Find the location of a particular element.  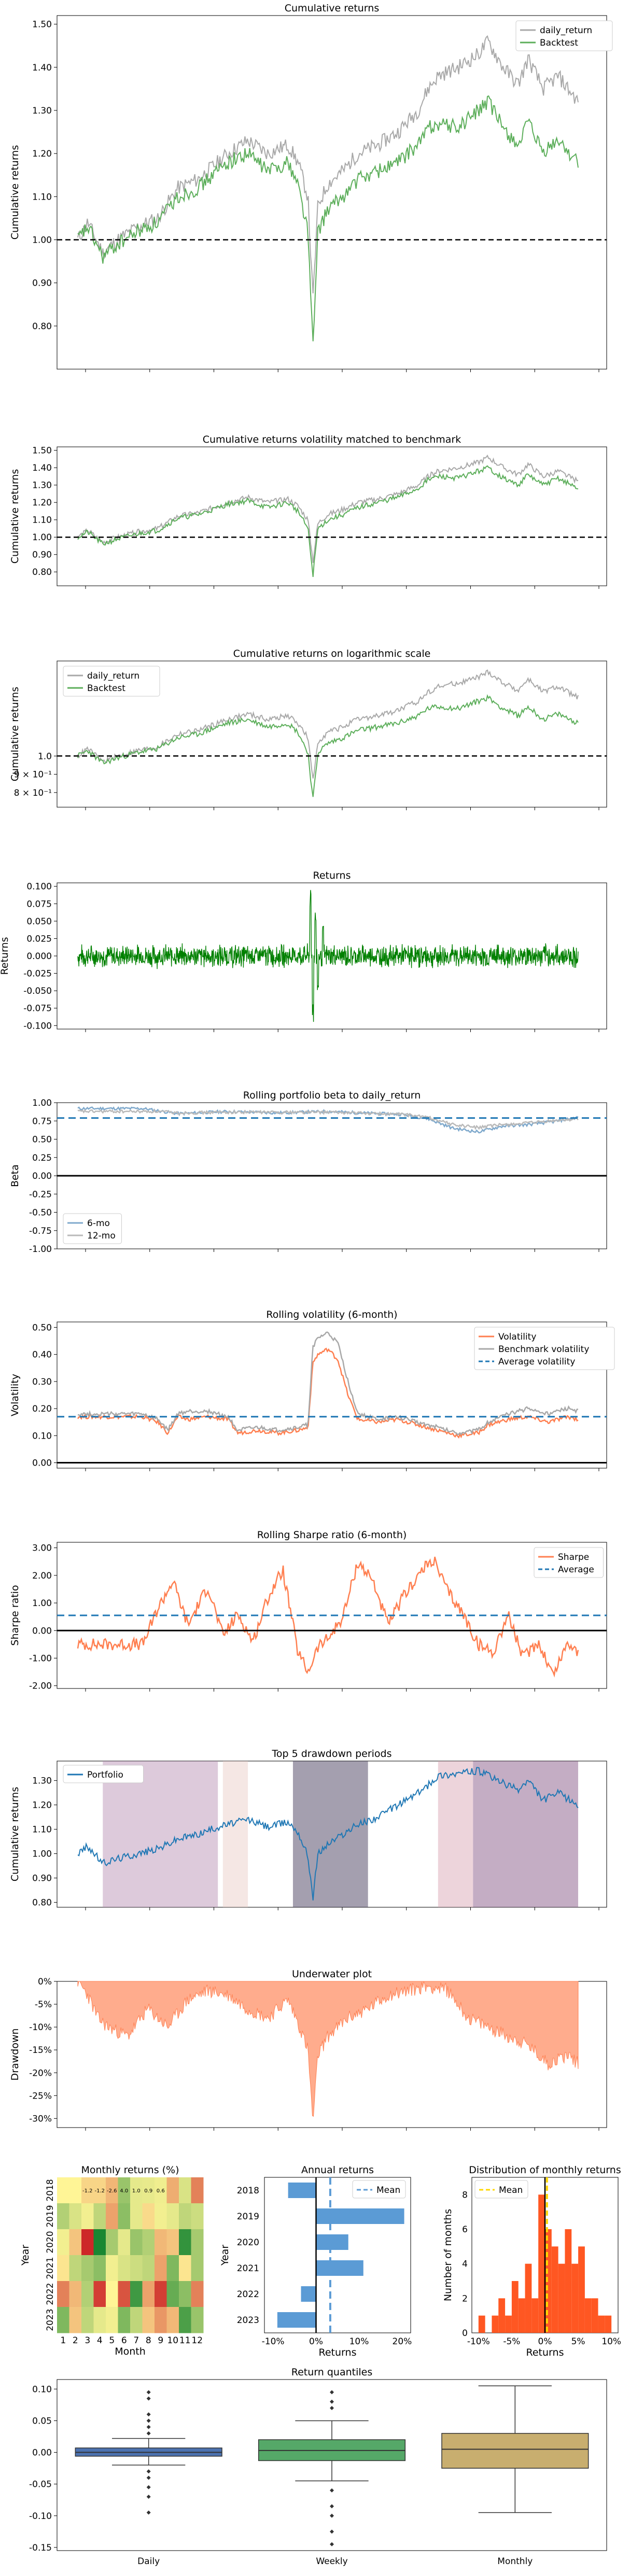

chart-title: Underwater plot is located at coordinates (332, 1974).